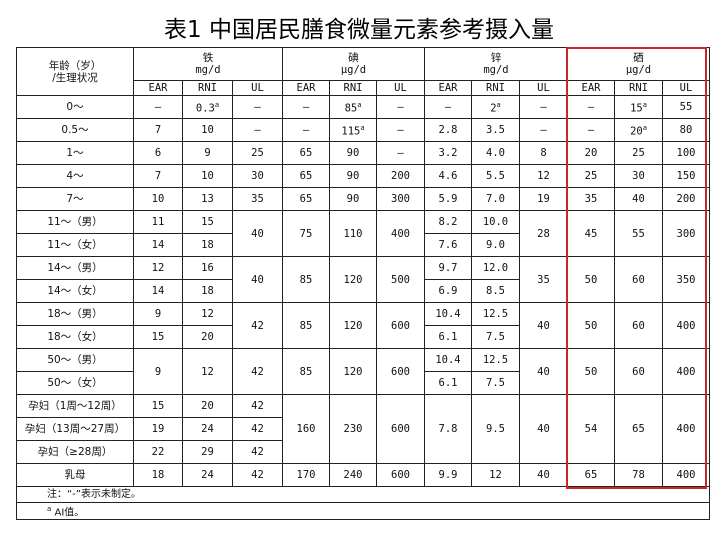  Describe the element at coordinates (75, 153) in the screenshot. I see `age-group-cell: 1～` at that location.